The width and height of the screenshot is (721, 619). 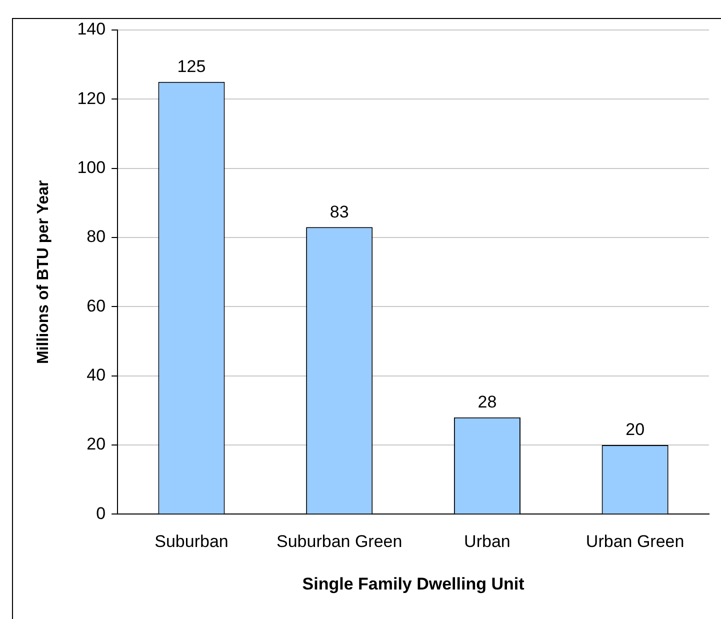 I want to click on y-tick-label: 20, so click(x=96, y=444).